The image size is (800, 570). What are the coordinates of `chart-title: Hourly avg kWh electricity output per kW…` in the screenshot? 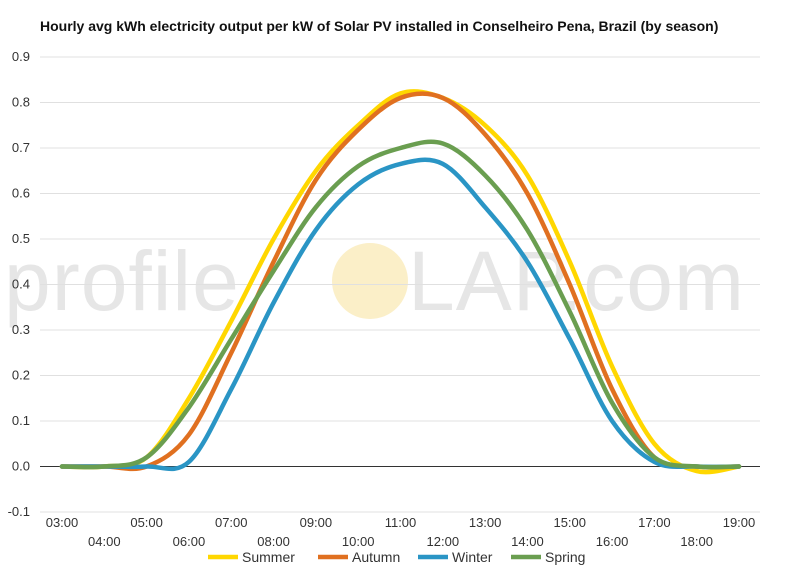 It's located at (379, 26).